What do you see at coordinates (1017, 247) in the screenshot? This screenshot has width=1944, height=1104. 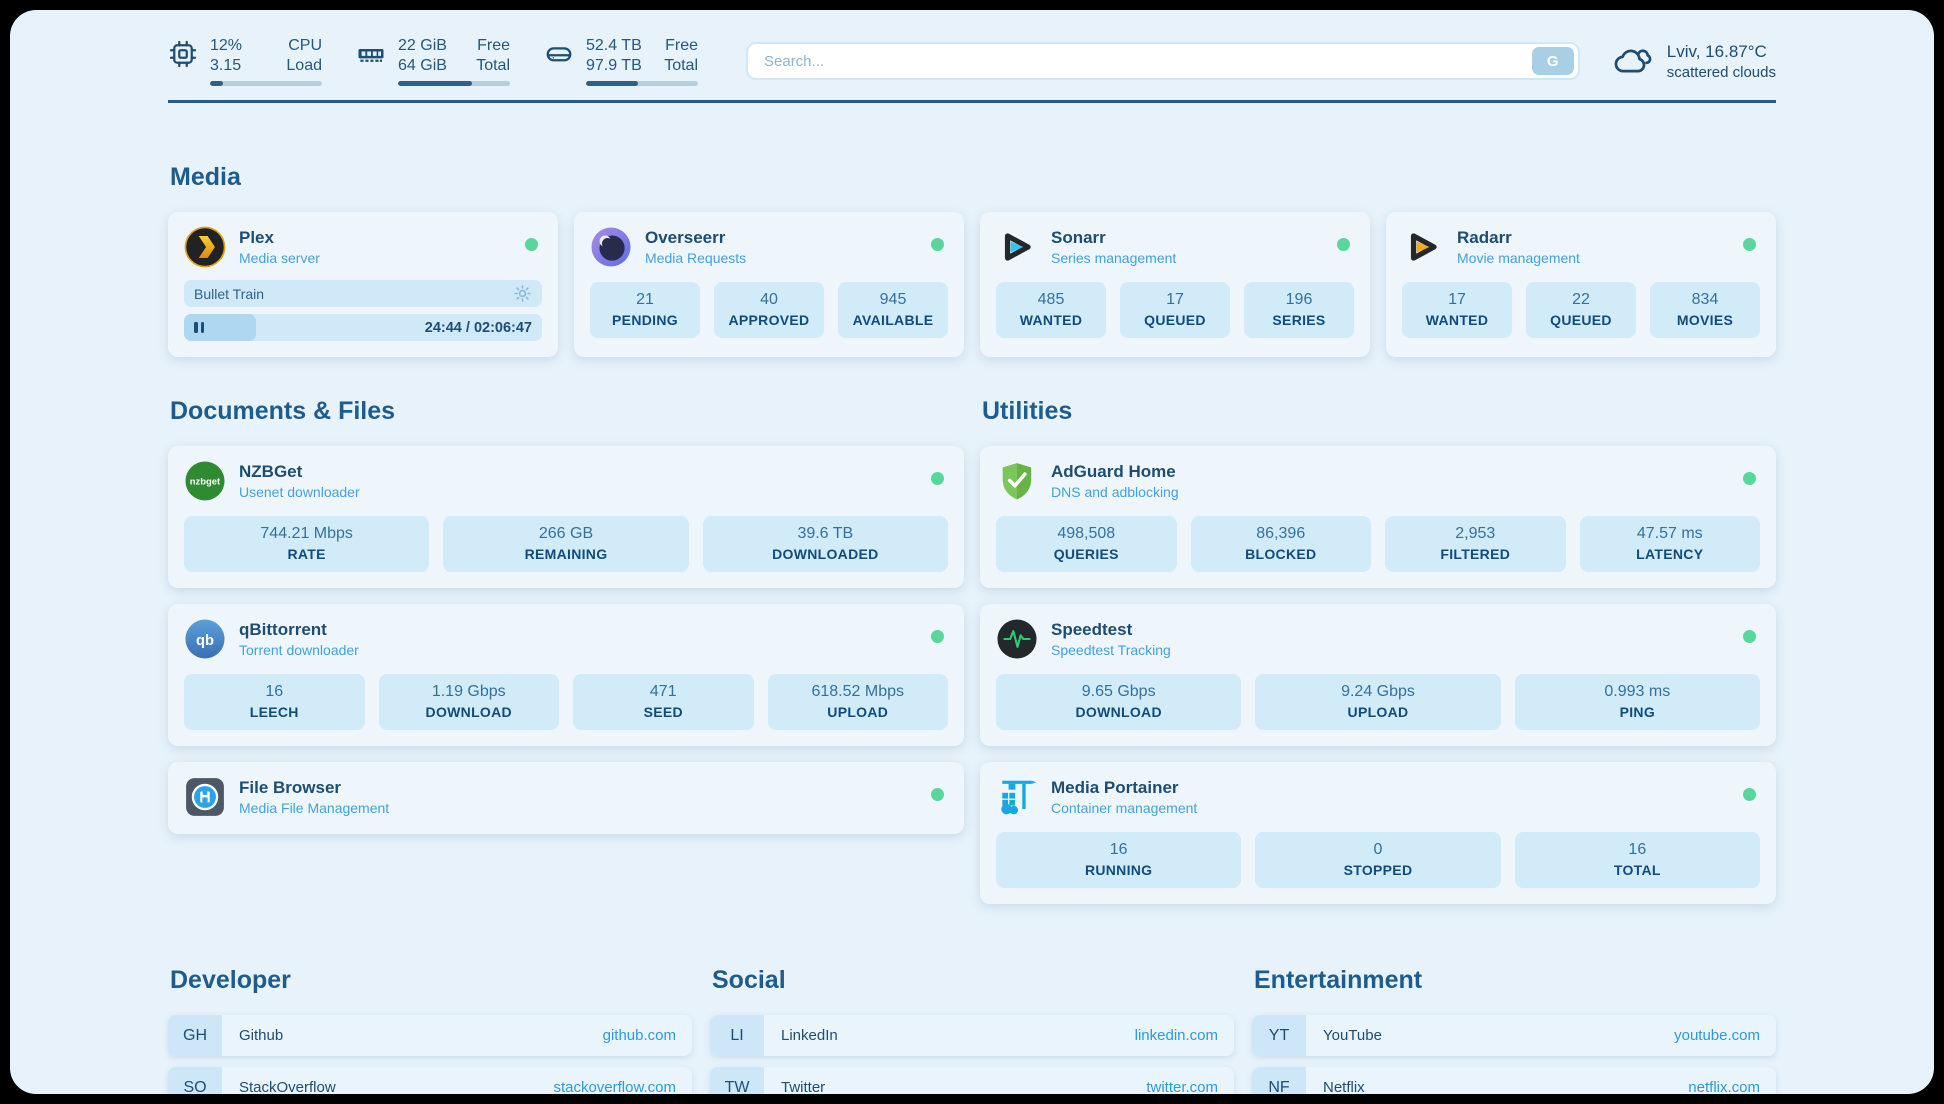 I see `sonarr-icon` at bounding box center [1017, 247].